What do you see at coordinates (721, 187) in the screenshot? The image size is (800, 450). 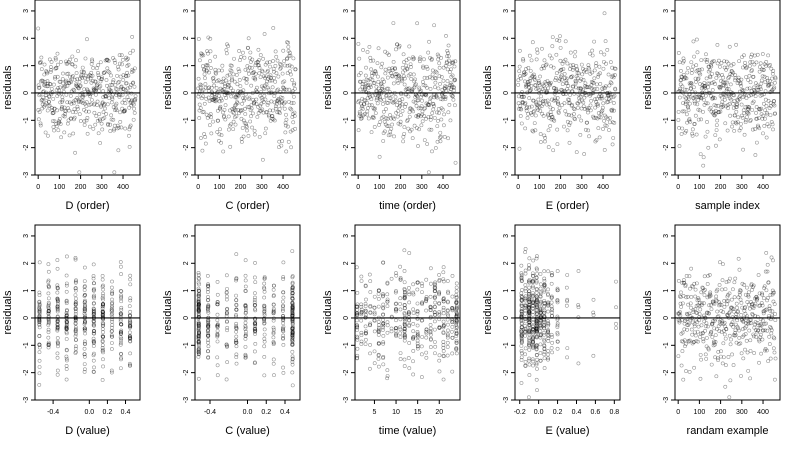 I see `x-tick-label: 200` at bounding box center [721, 187].